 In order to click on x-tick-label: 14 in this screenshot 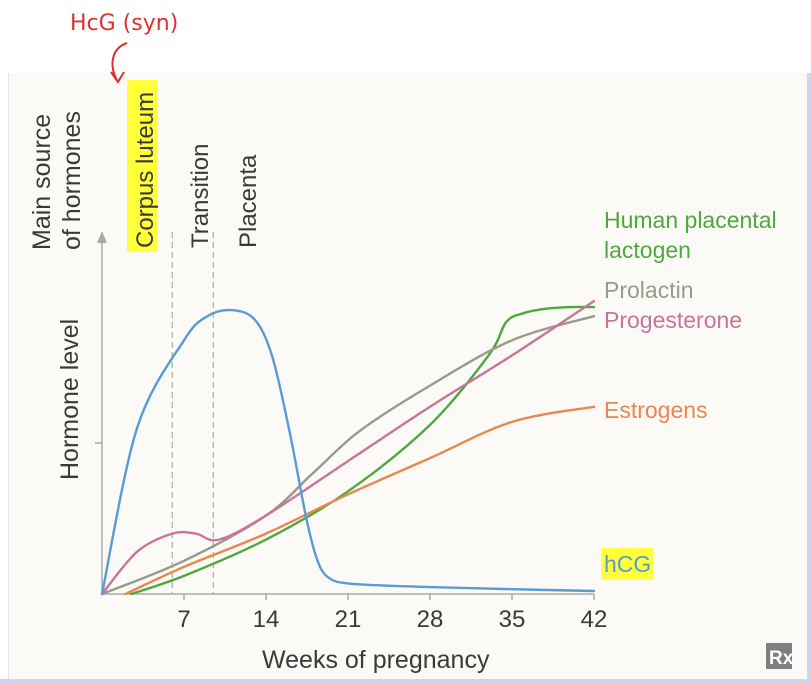, I will do `click(266, 619)`.